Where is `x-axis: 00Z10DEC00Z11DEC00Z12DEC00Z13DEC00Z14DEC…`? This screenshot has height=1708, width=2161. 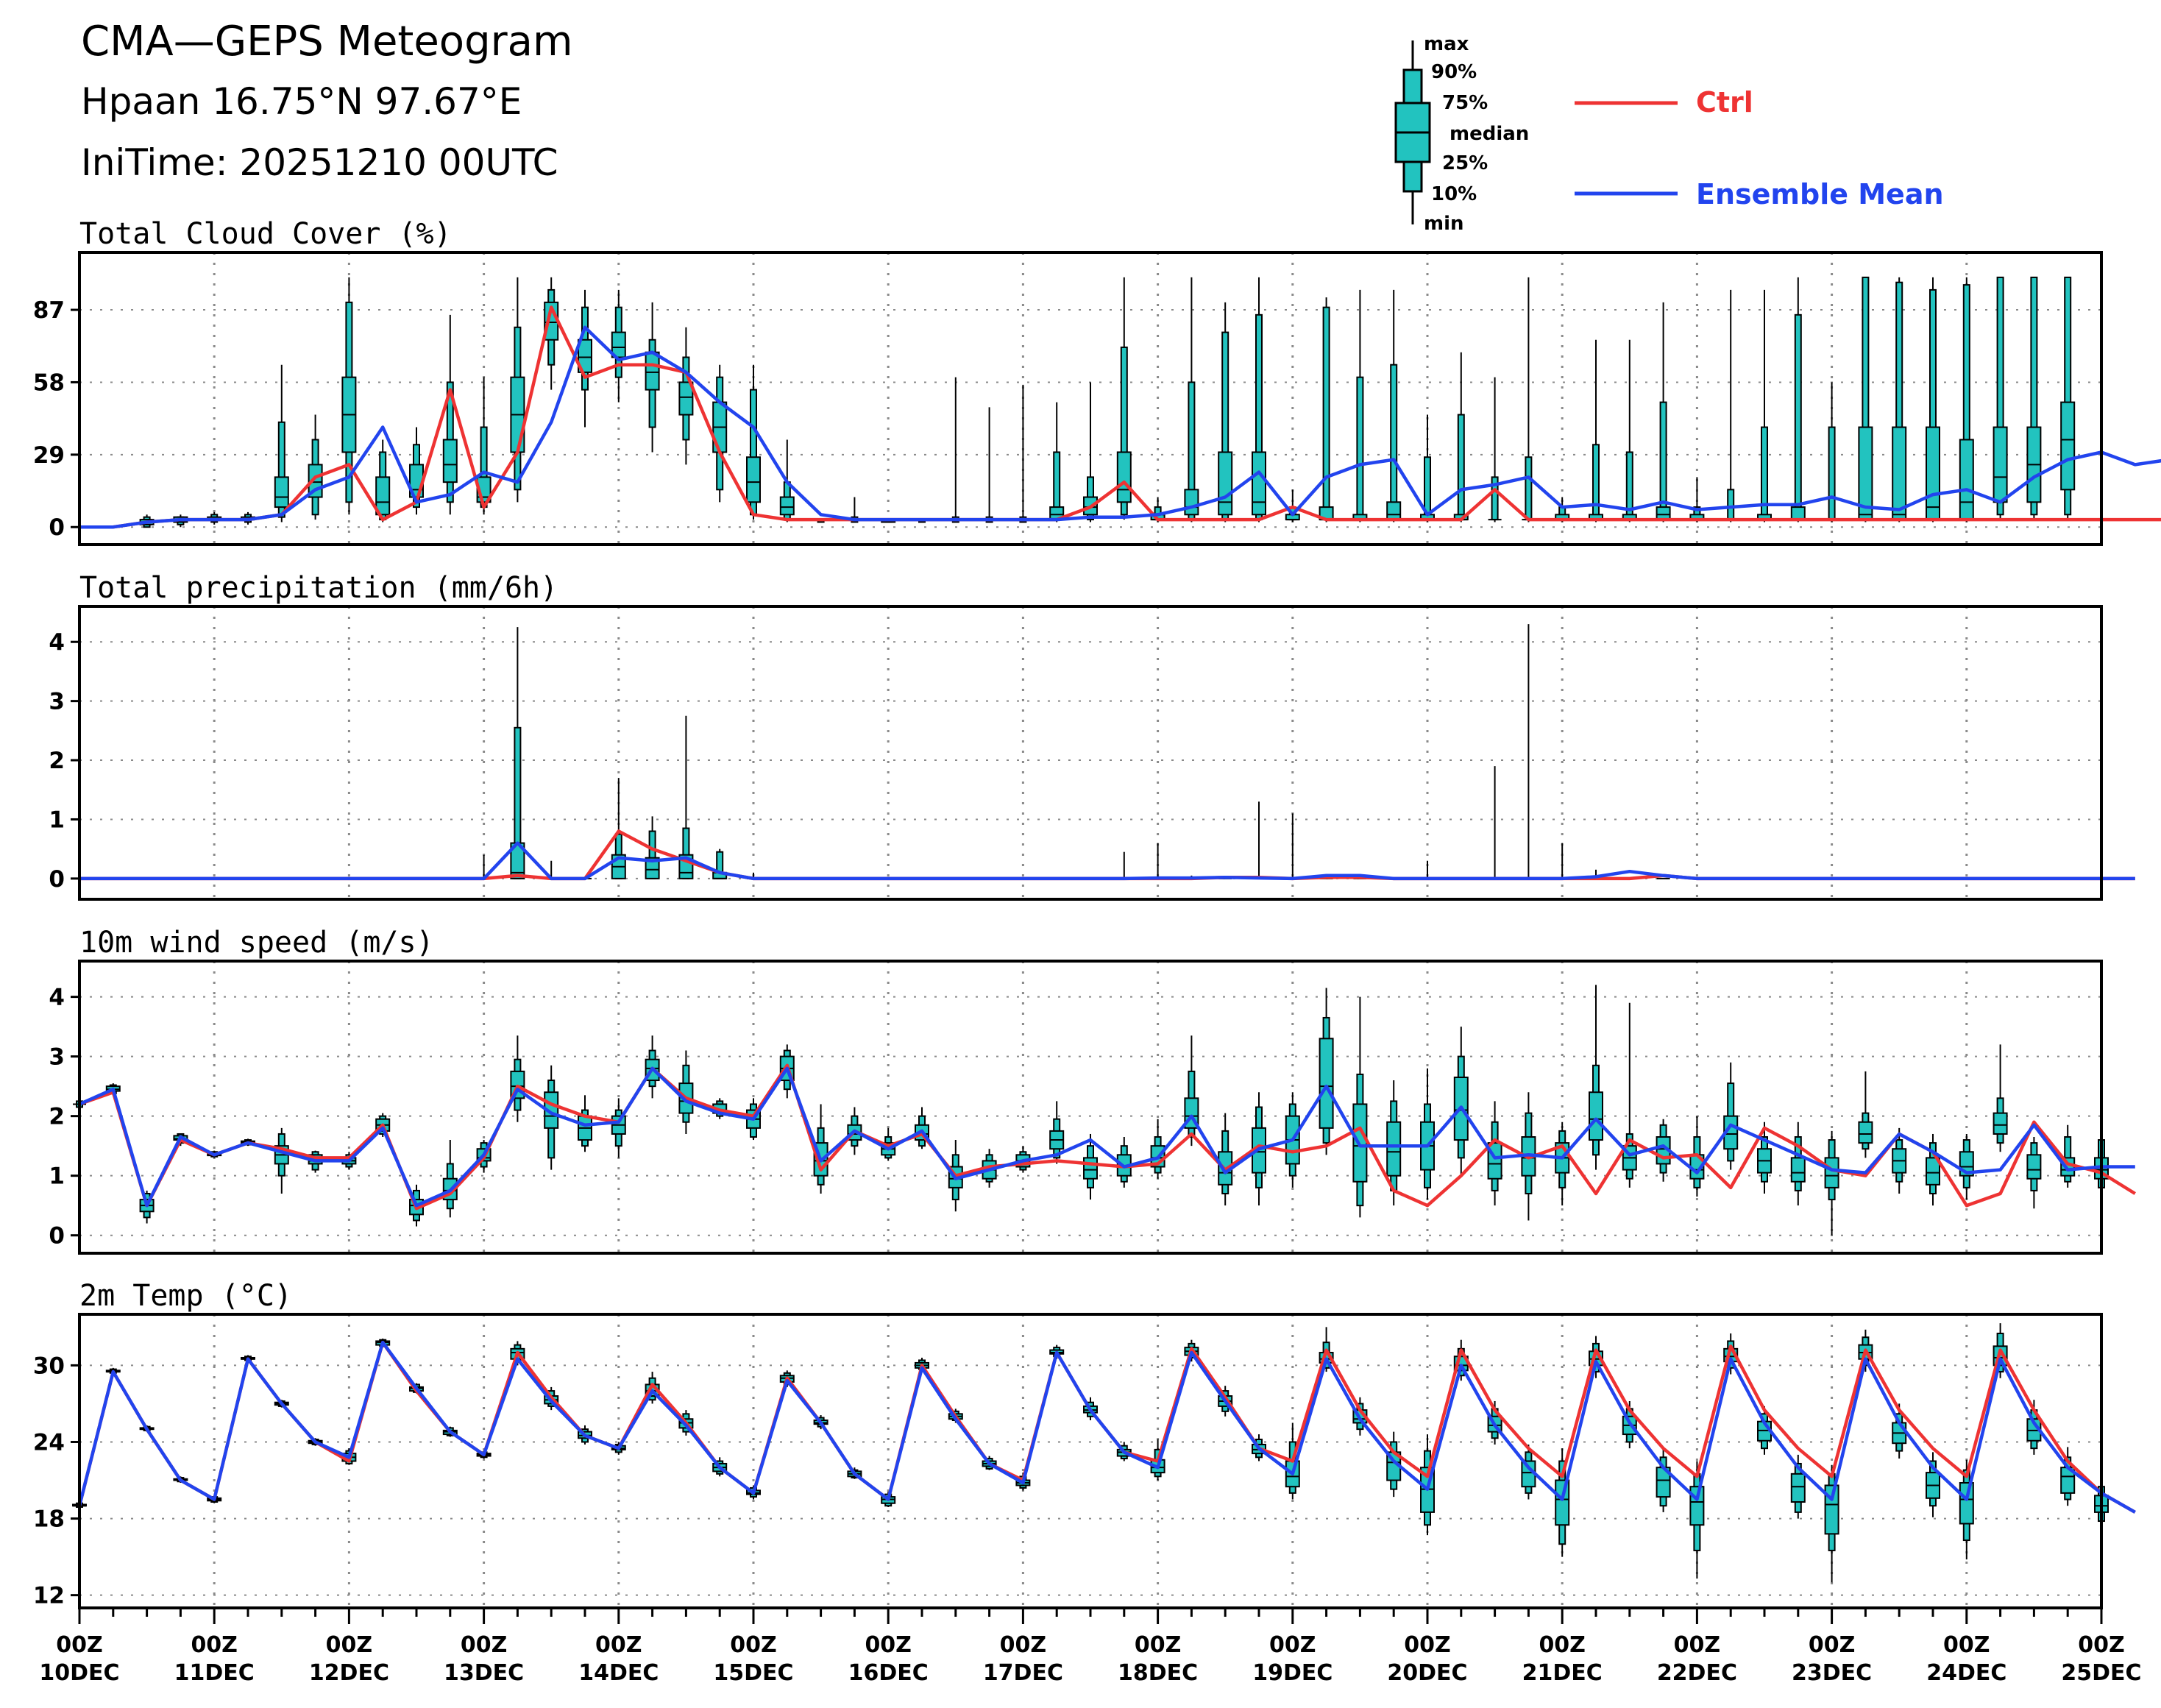
x-axis: 00Z10DEC00Z11DEC00Z12DEC00Z13DEC00Z14DEC… is located at coordinates (1090, 1647).